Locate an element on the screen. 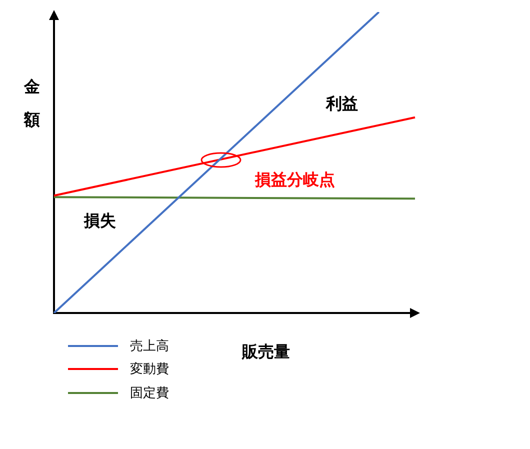 This screenshot has height=449, width=530. legend-label: 固定費 is located at coordinates (149, 393).